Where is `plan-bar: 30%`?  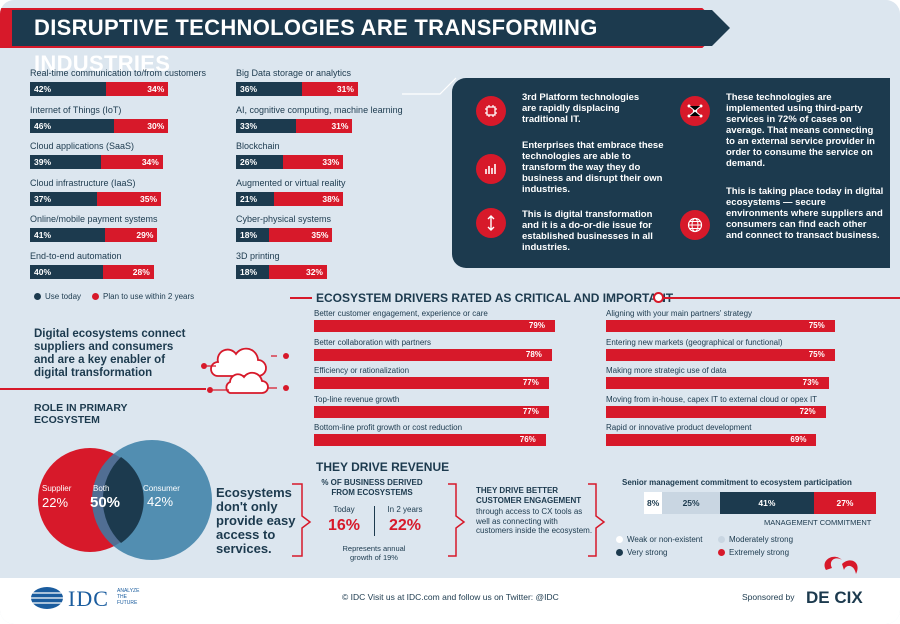 plan-bar: 30% is located at coordinates (141, 125).